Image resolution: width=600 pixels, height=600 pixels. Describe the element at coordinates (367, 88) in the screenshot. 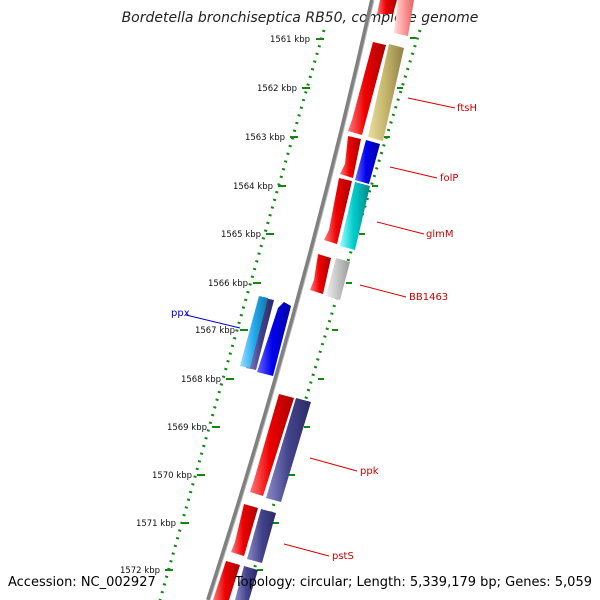

I see `cds-ftsH-red` at that location.